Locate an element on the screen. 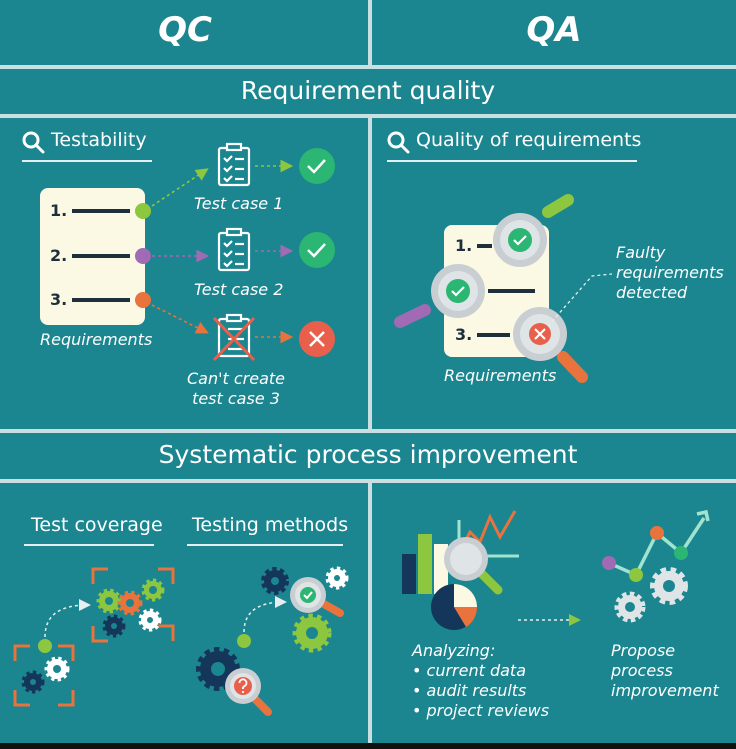  test-case-2-label: Test case 2 is located at coordinates (239, 289).